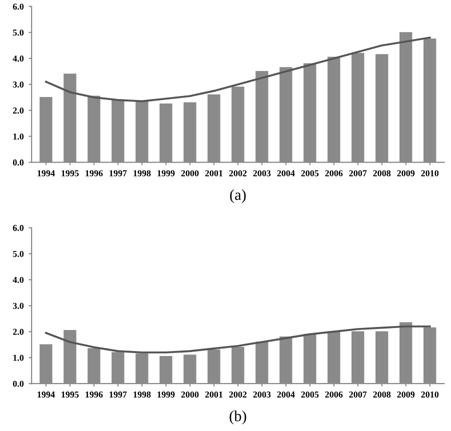  Describe the element at coordinates (238, 417) in the screenshot. I see `x-axis-title: (b)` at that location.